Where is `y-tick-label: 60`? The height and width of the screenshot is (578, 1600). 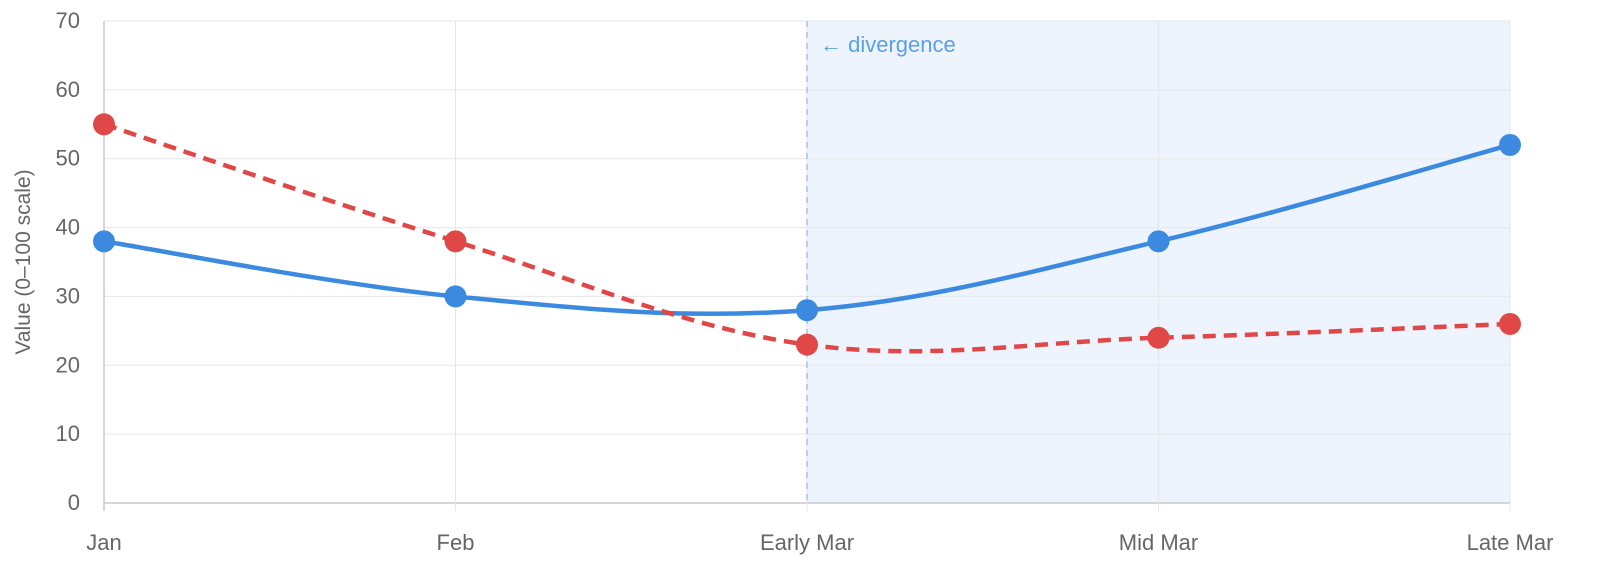 y-tick-label: 60 is located at coordinates (68, 89).